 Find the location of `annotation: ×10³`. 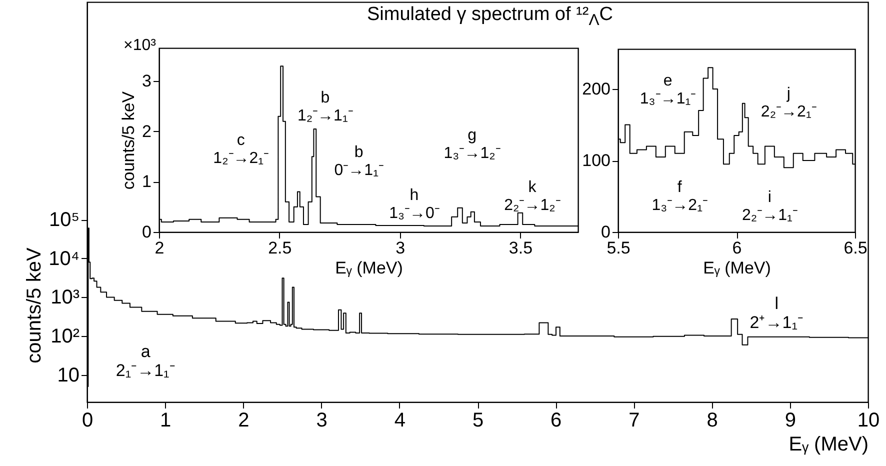

annotation: ×10³ is located at coordinates (140, 45).